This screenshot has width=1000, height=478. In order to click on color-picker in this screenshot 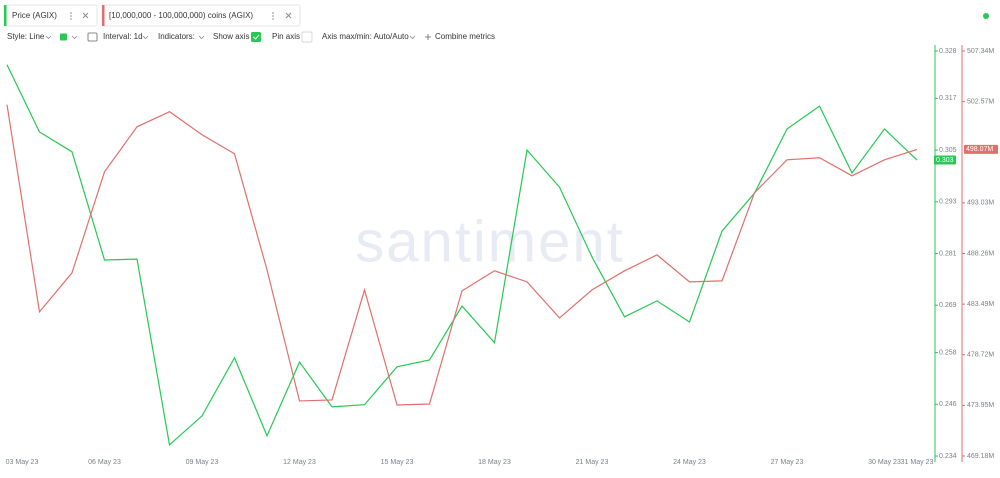, I will do `click(63, 37)`.